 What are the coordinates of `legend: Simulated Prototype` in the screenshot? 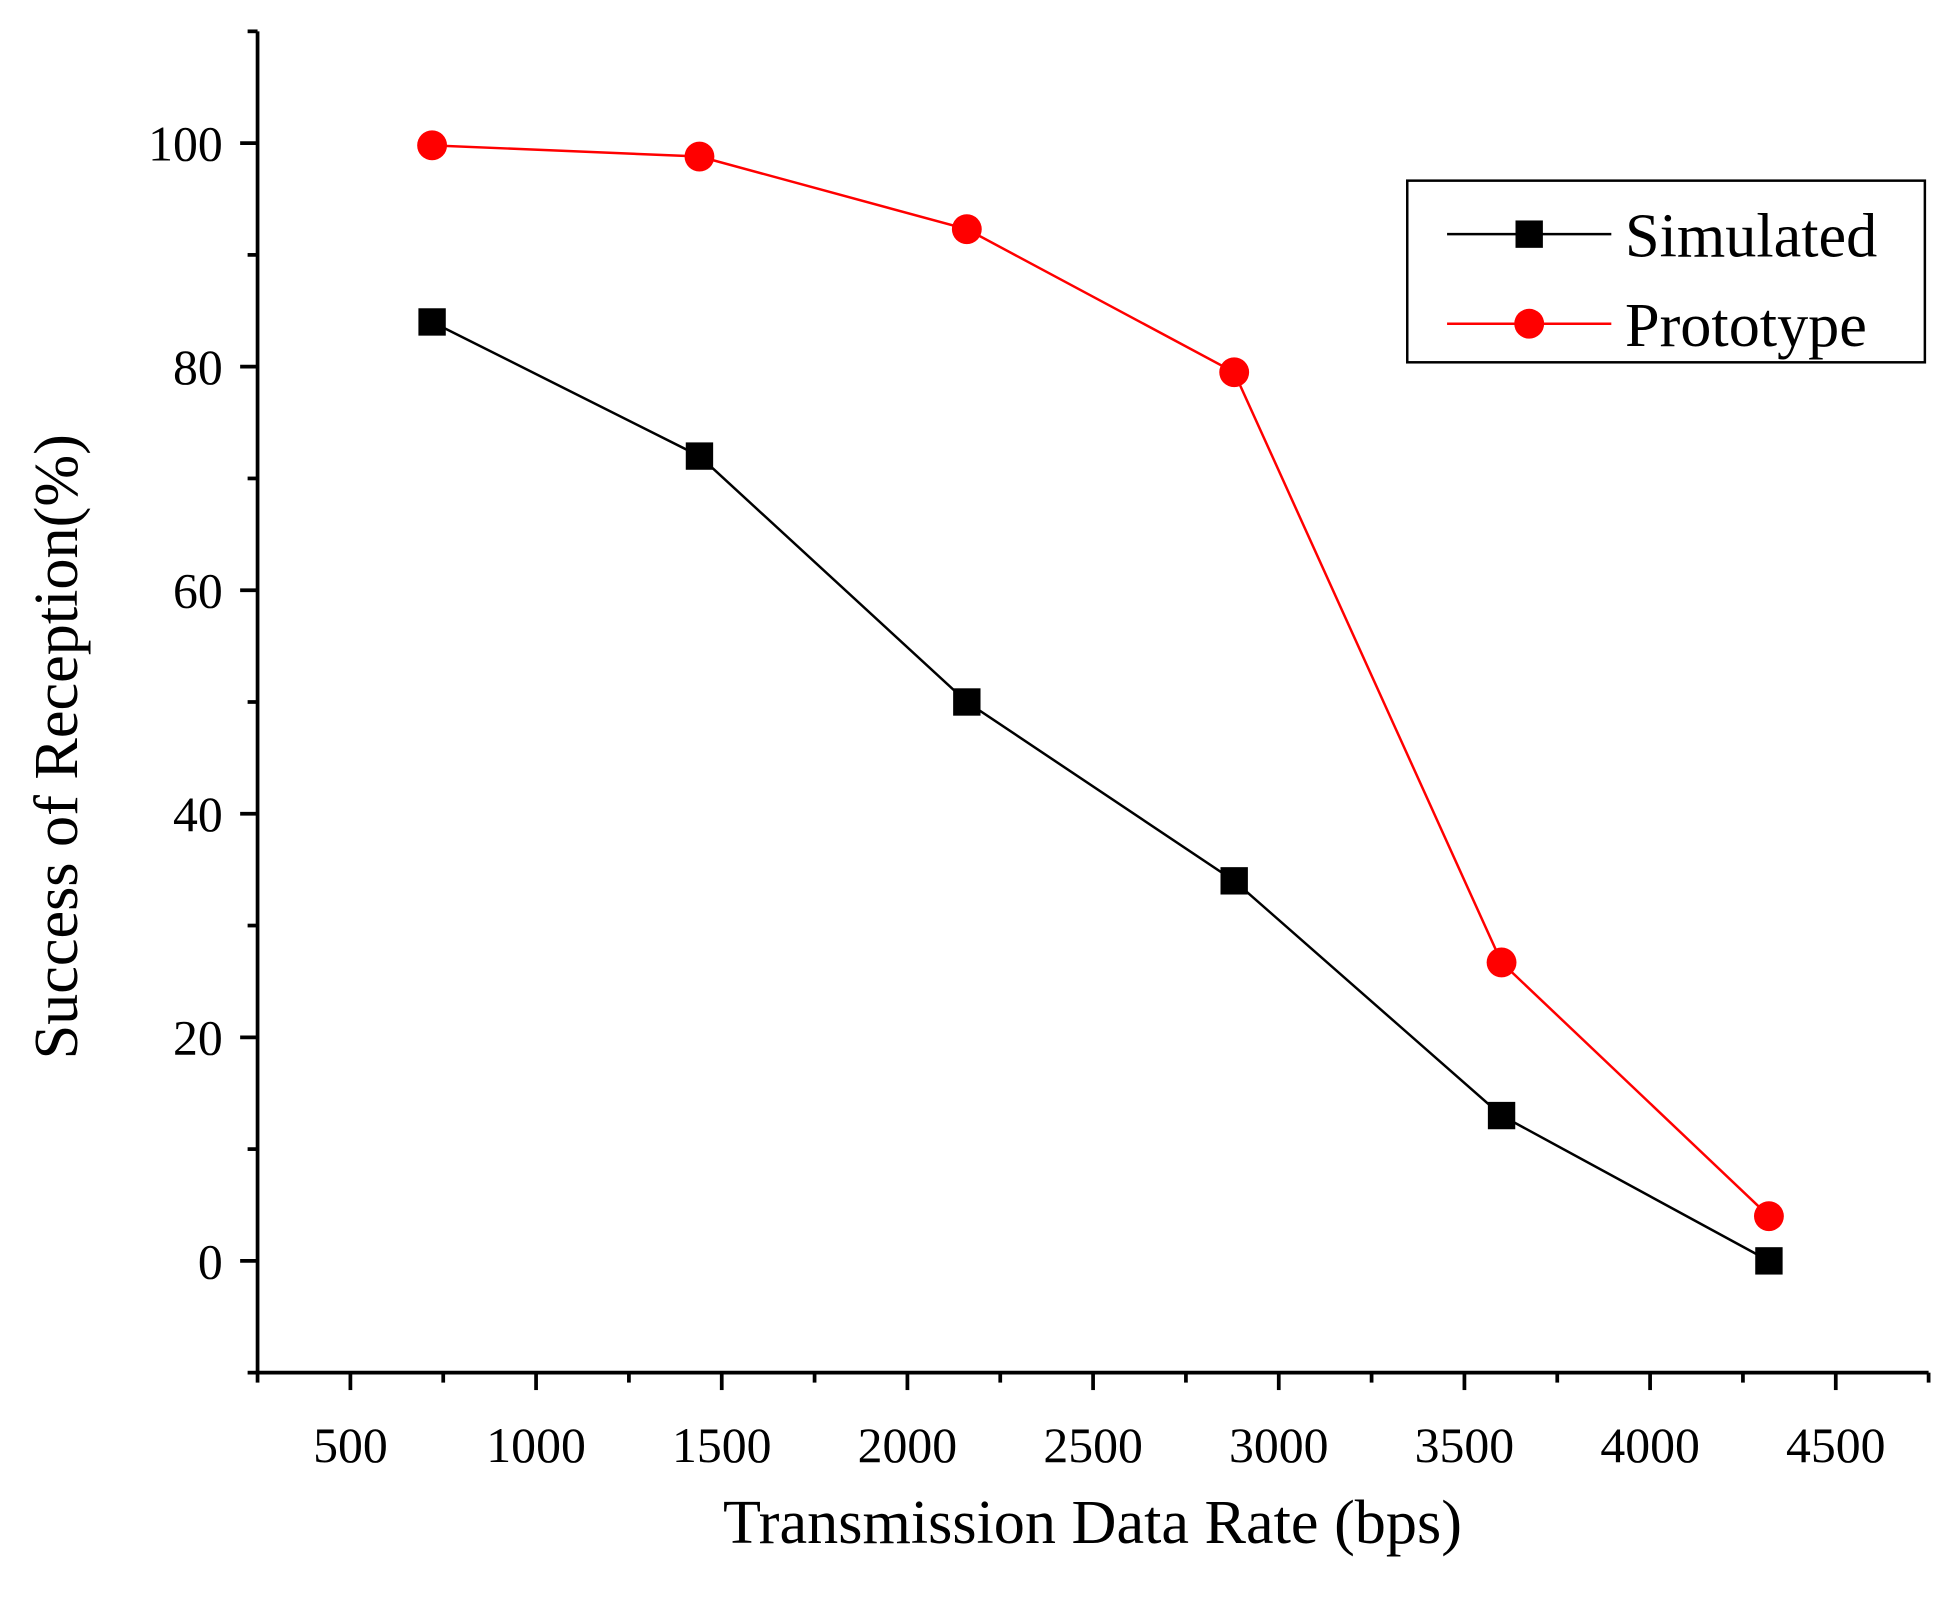 It's located at (1666, 271).